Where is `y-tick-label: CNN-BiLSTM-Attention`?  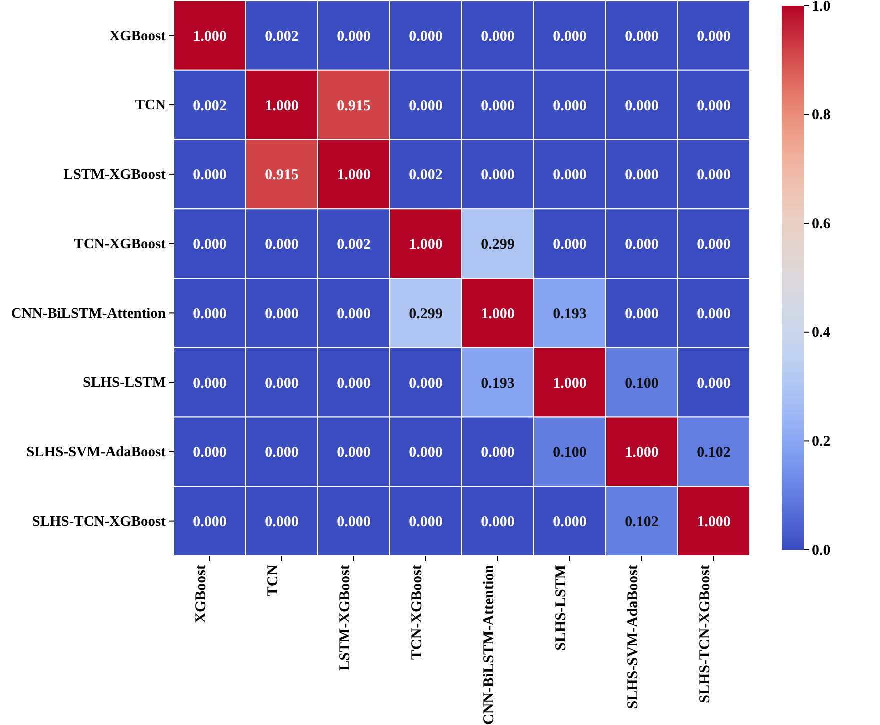
y-tick-label: CNN-BiLSTM-Attention is located at coordinates (88, 314).